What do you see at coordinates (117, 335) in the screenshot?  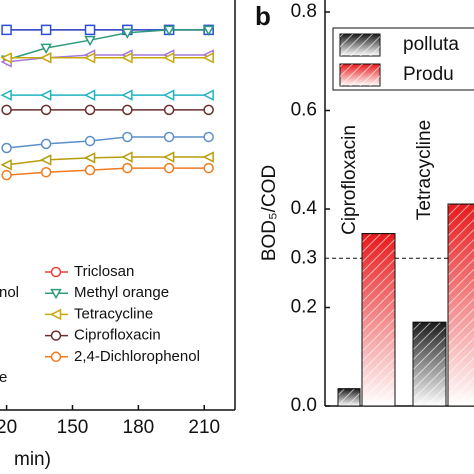 I see `legend-label: Ciprofloxacin` at bounding box center [117, 335].